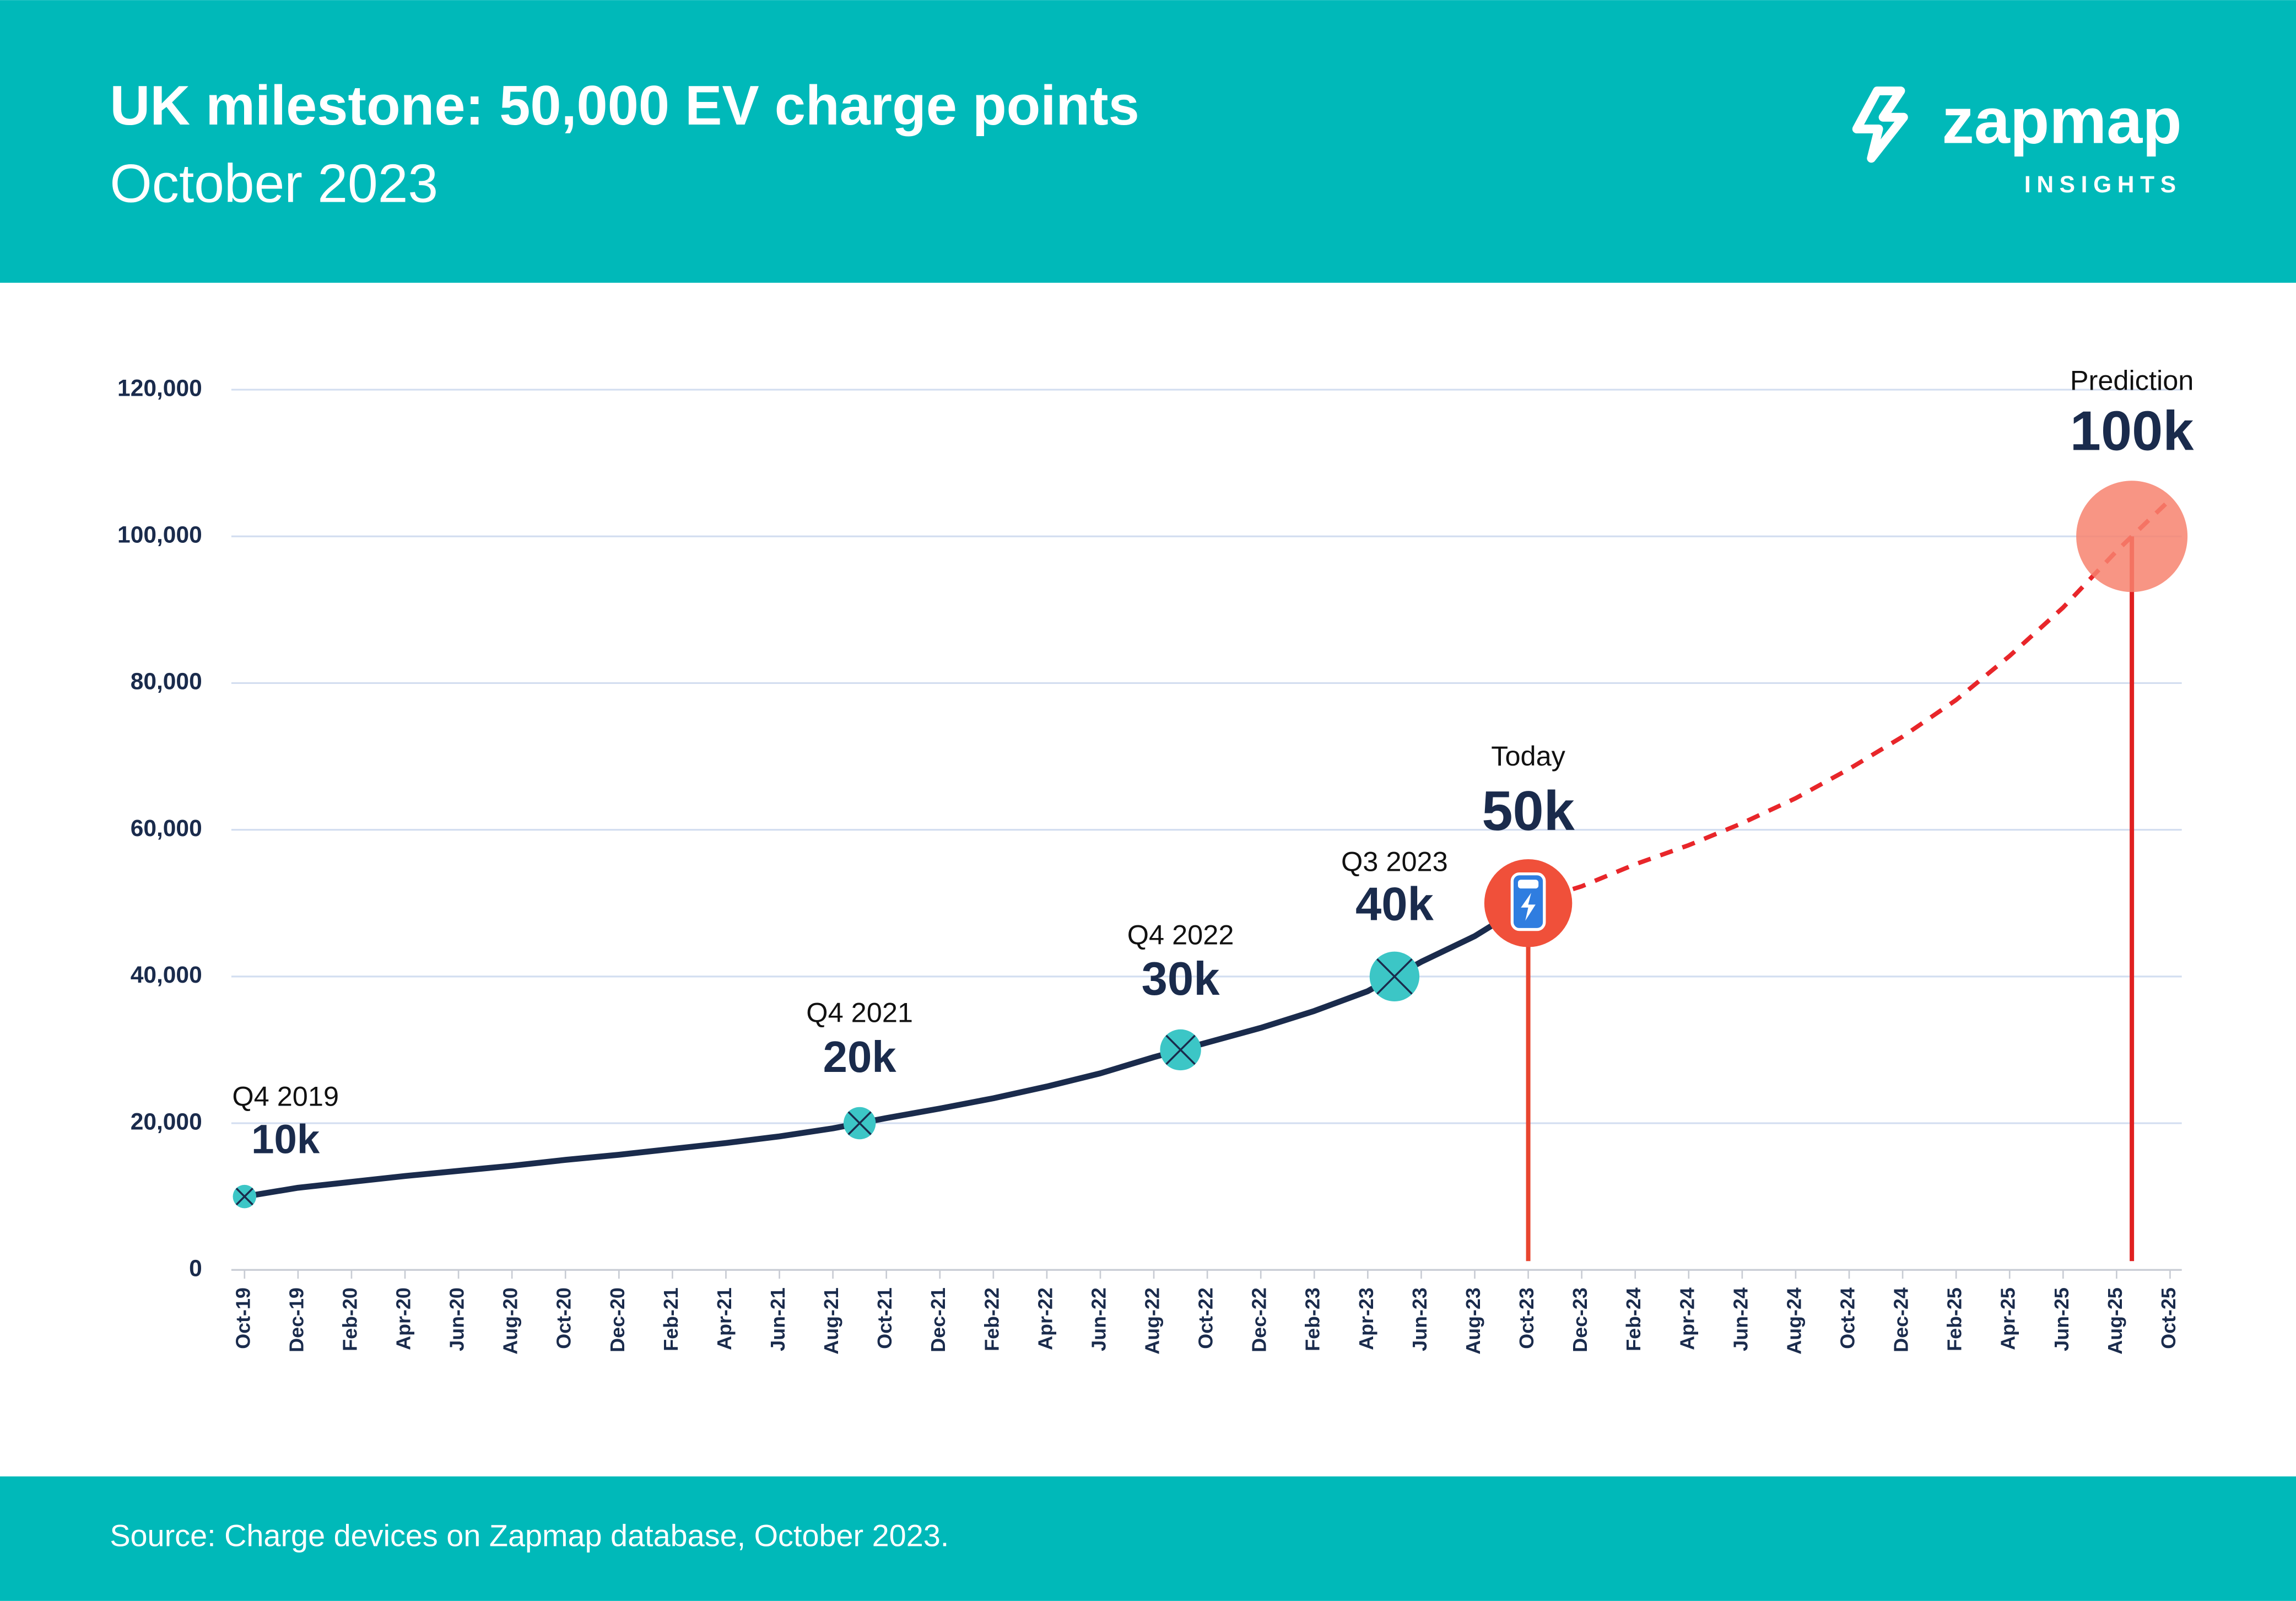  I want to click on x-tick-label: Jun-23, so click(1420, 1319).